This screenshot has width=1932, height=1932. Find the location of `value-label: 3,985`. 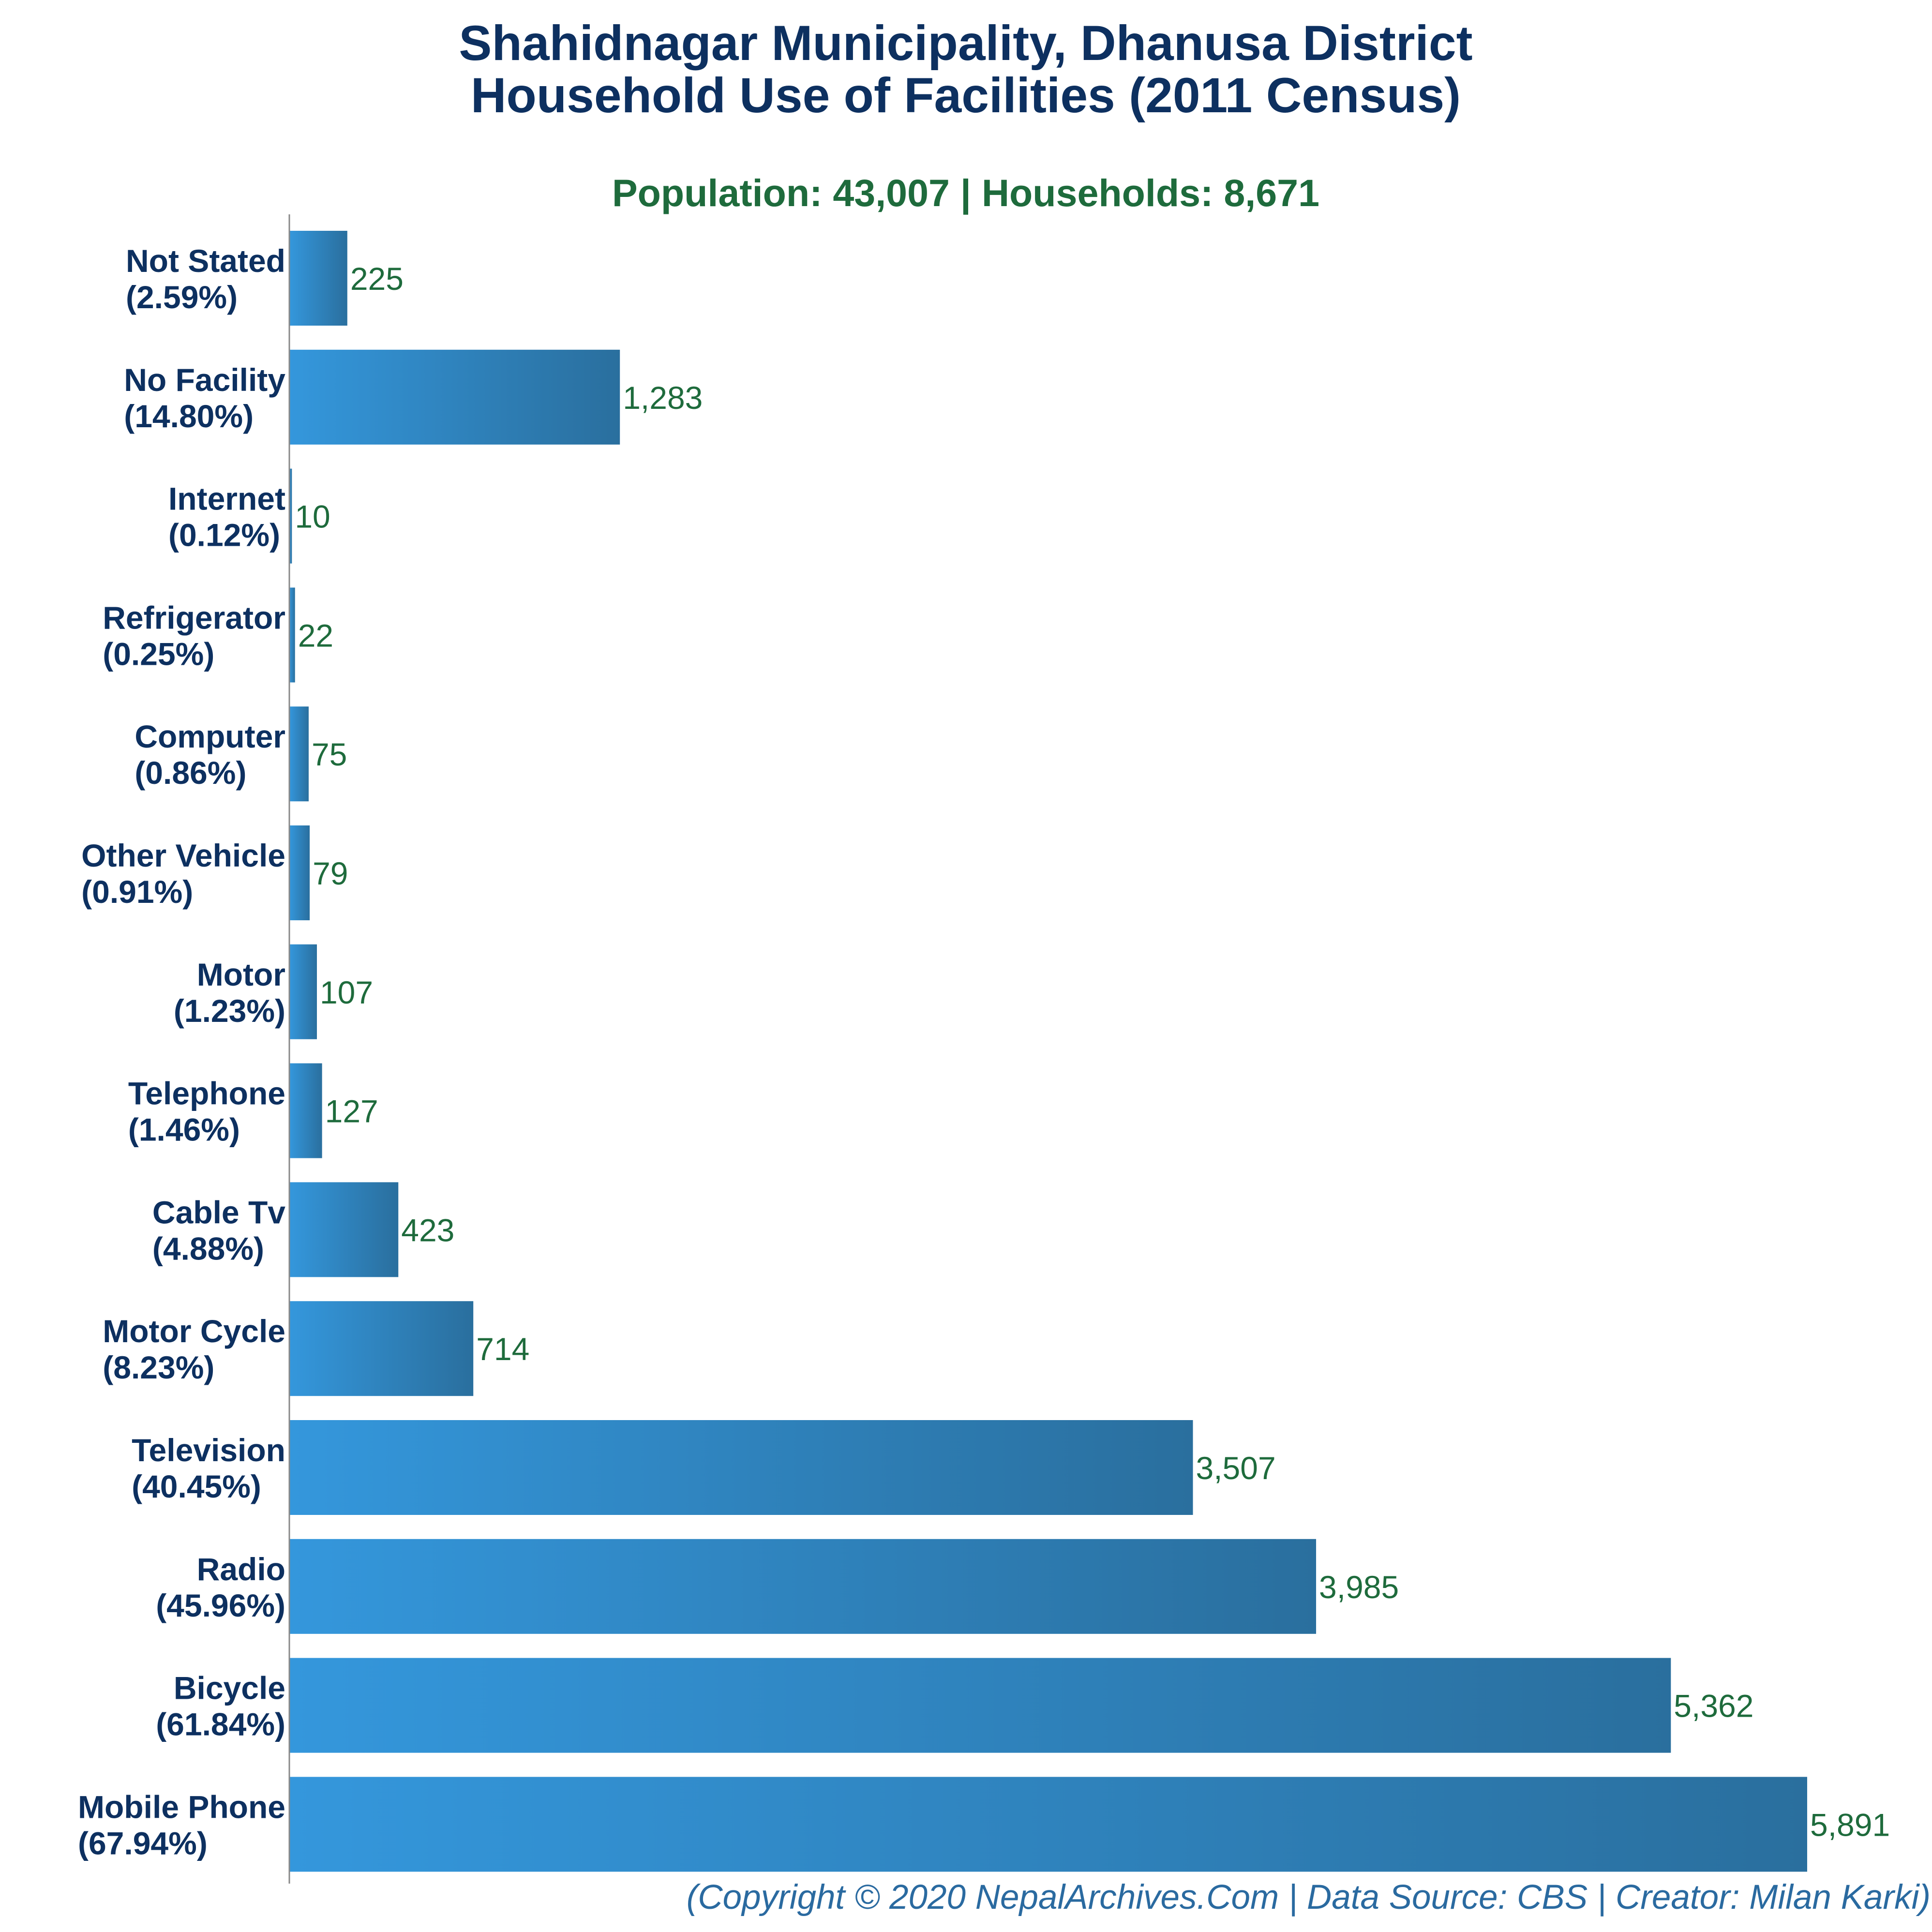

value-label: 3,985 is located at coordinates (1359, 1587).